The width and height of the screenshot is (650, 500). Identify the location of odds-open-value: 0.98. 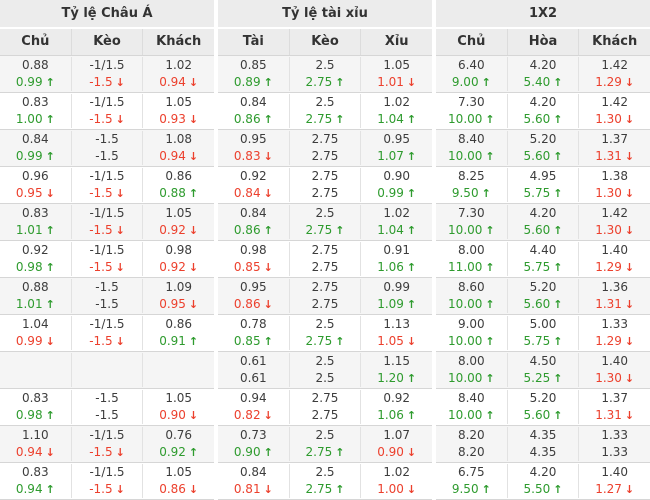
(253, 250).